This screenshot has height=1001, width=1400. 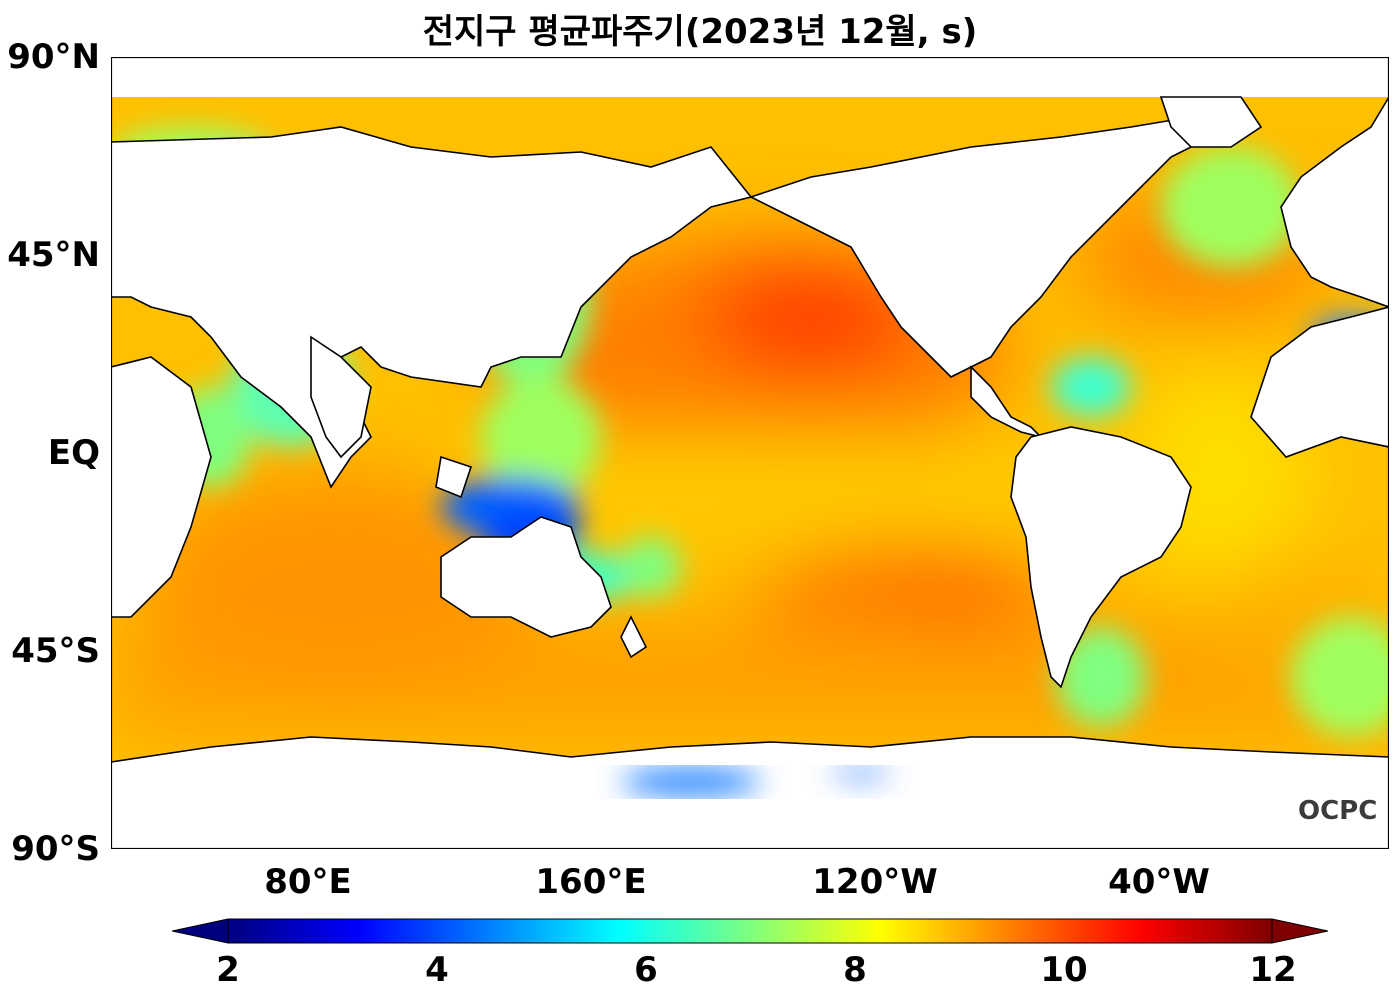 I want to click on colorbar-gradient, so click(x=750, y=931).